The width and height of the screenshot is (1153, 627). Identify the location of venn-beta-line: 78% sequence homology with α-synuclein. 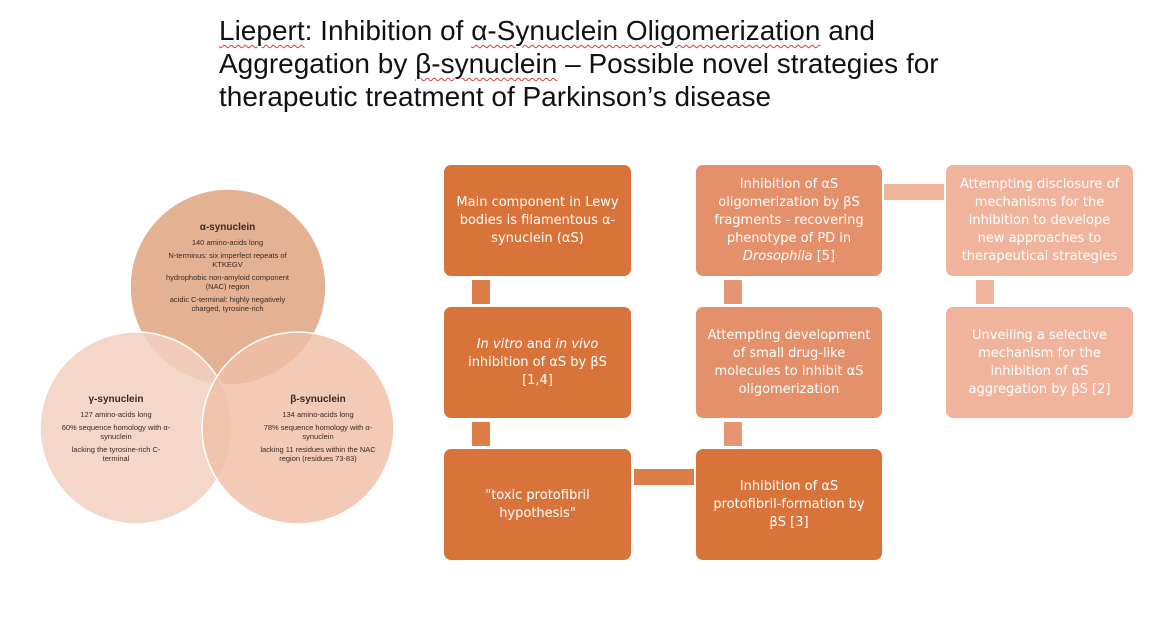
(318, 432).